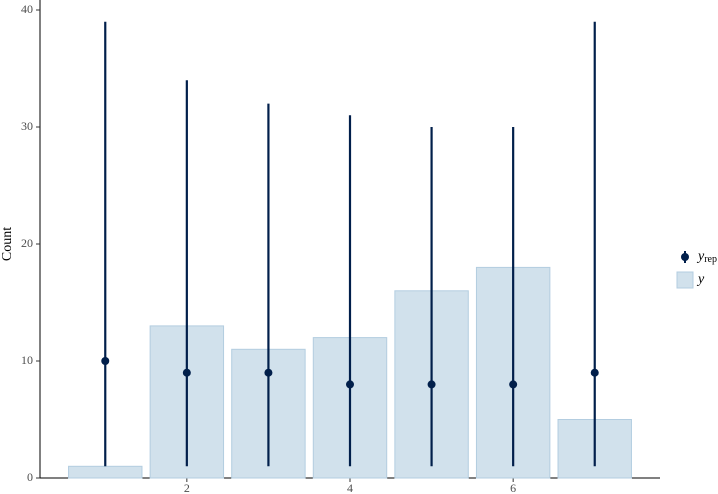 This screenshot has height=494, width=718. I want to click on y-tick-label: 10, so click(27, 360).